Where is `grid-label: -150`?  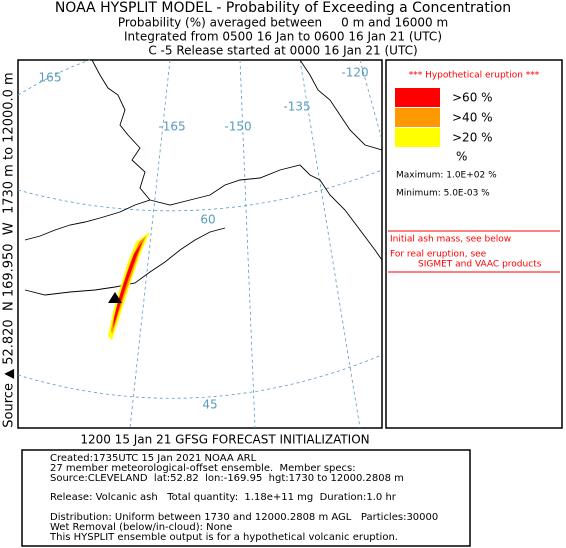 grid-label: -150 is located at coordinates (237, 127).